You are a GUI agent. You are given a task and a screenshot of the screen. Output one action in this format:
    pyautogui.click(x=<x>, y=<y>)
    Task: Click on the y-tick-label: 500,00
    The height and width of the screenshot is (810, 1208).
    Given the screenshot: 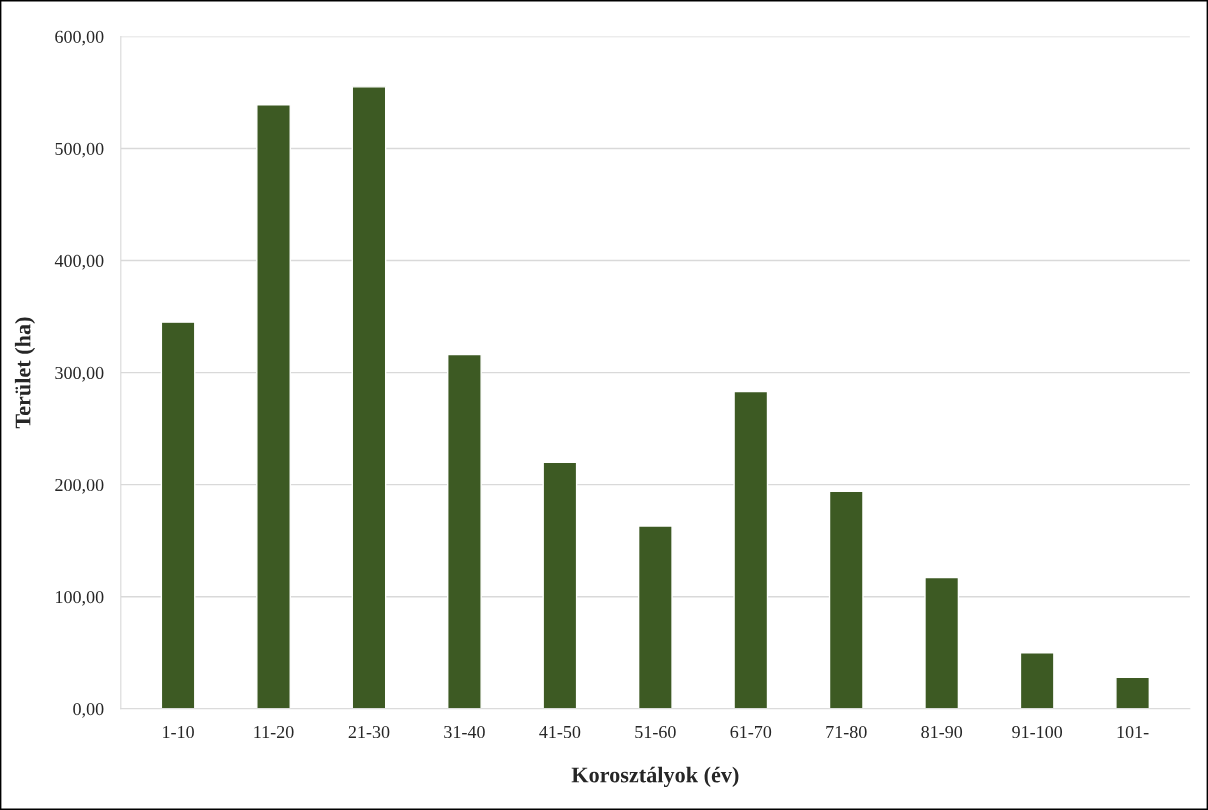 What is the action you would take?
    pyautogui.click(x=79, y=150)
    